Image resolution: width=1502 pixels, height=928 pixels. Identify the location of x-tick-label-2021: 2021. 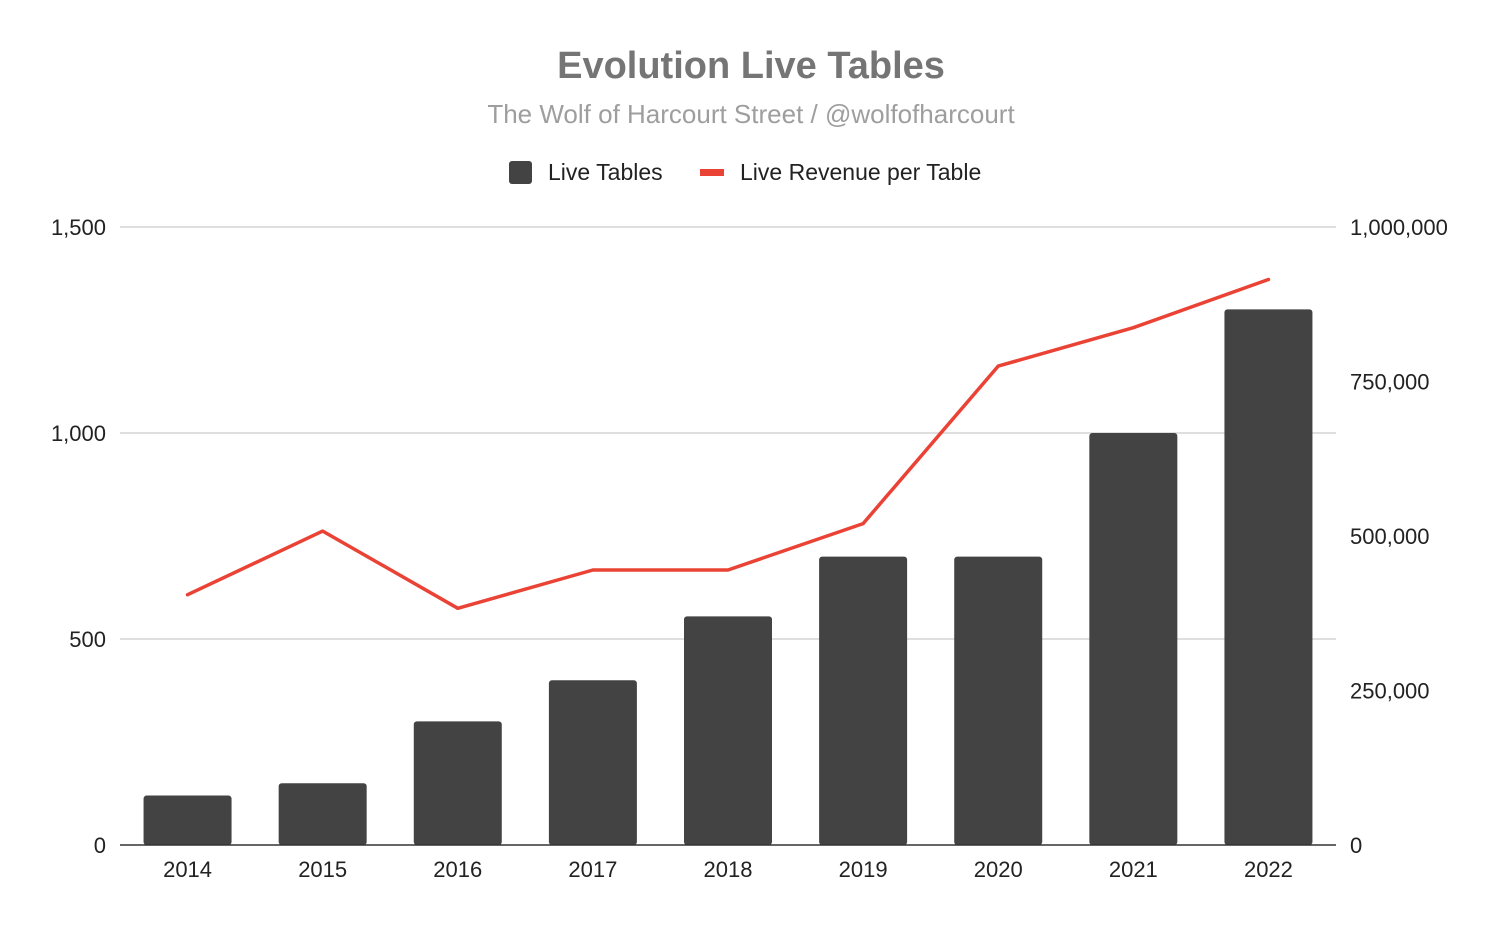
(1133, 869).